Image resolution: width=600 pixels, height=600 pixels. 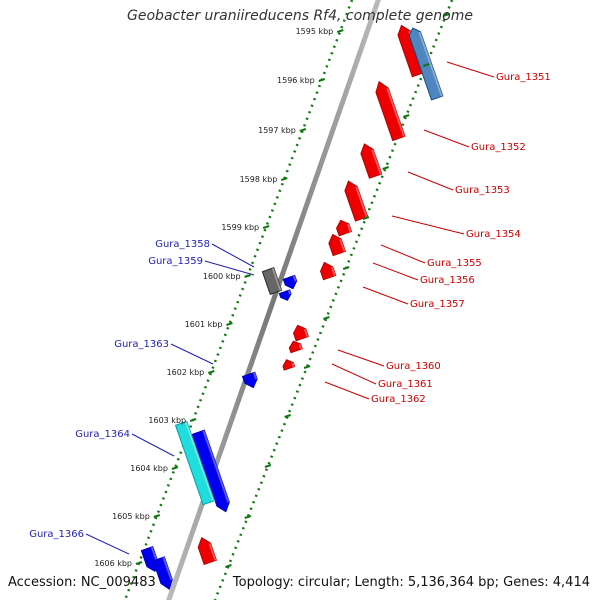 What do you see at coordinates (454, 263) in the screenshot?
I see `gene-label: Gura_1355` at bounding box center [454, 263].